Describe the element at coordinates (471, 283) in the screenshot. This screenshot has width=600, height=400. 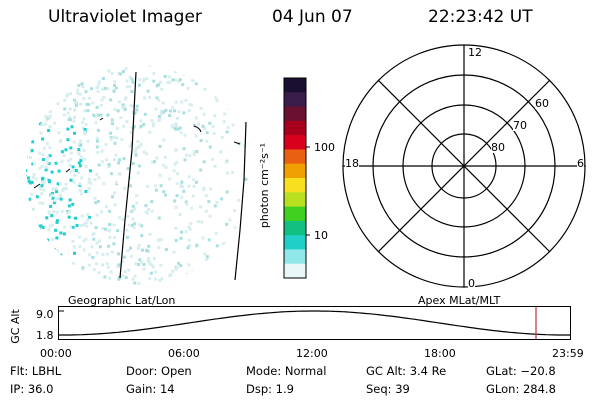
I see `mlt-label-0: 0` at that location.